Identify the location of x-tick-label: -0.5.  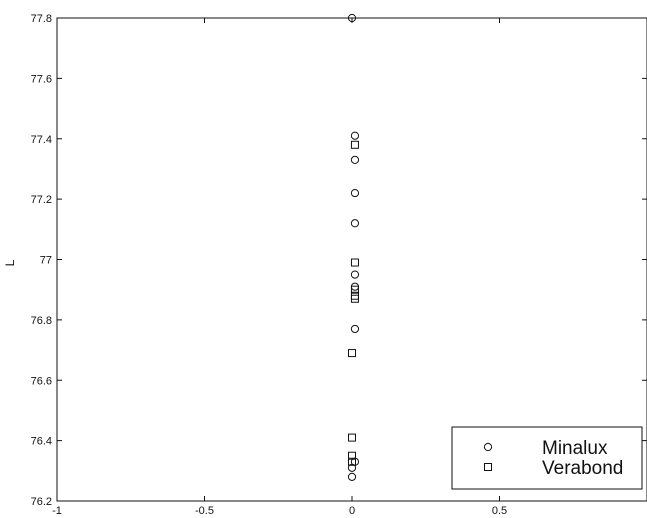
(204, 511).